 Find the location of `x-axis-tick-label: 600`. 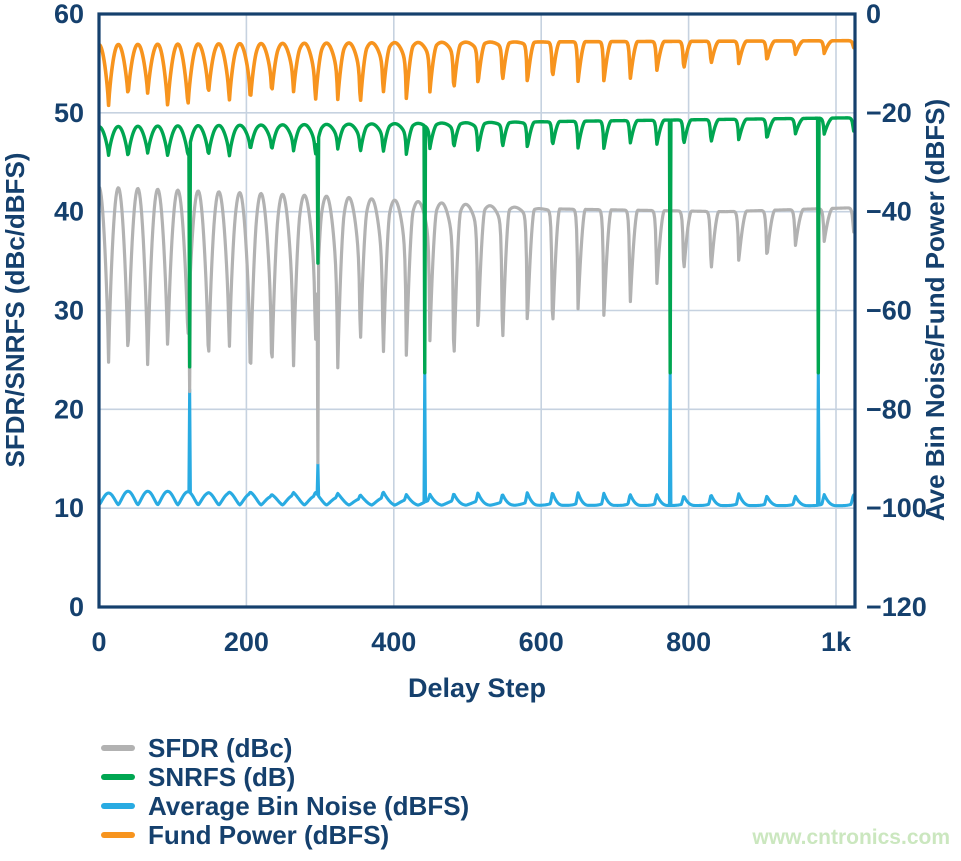

x-axis-tick-label: 600 is located at coordinates (541, 642).